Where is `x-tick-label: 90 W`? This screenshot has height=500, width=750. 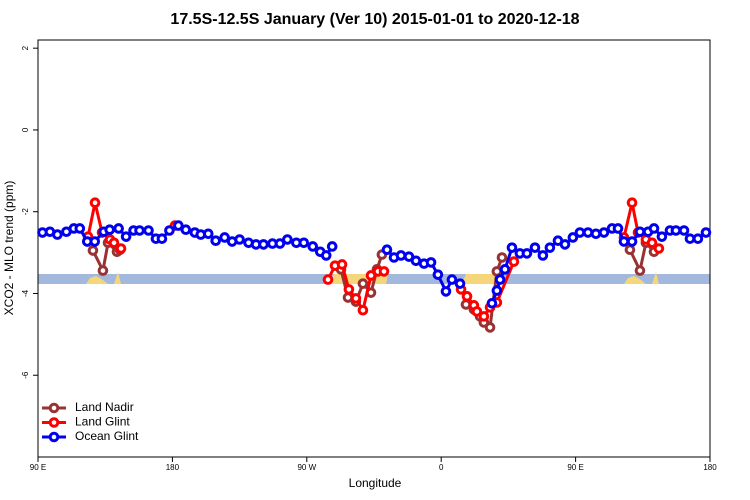 x-tick-label: 90 W is located at coordinates (306, 467).